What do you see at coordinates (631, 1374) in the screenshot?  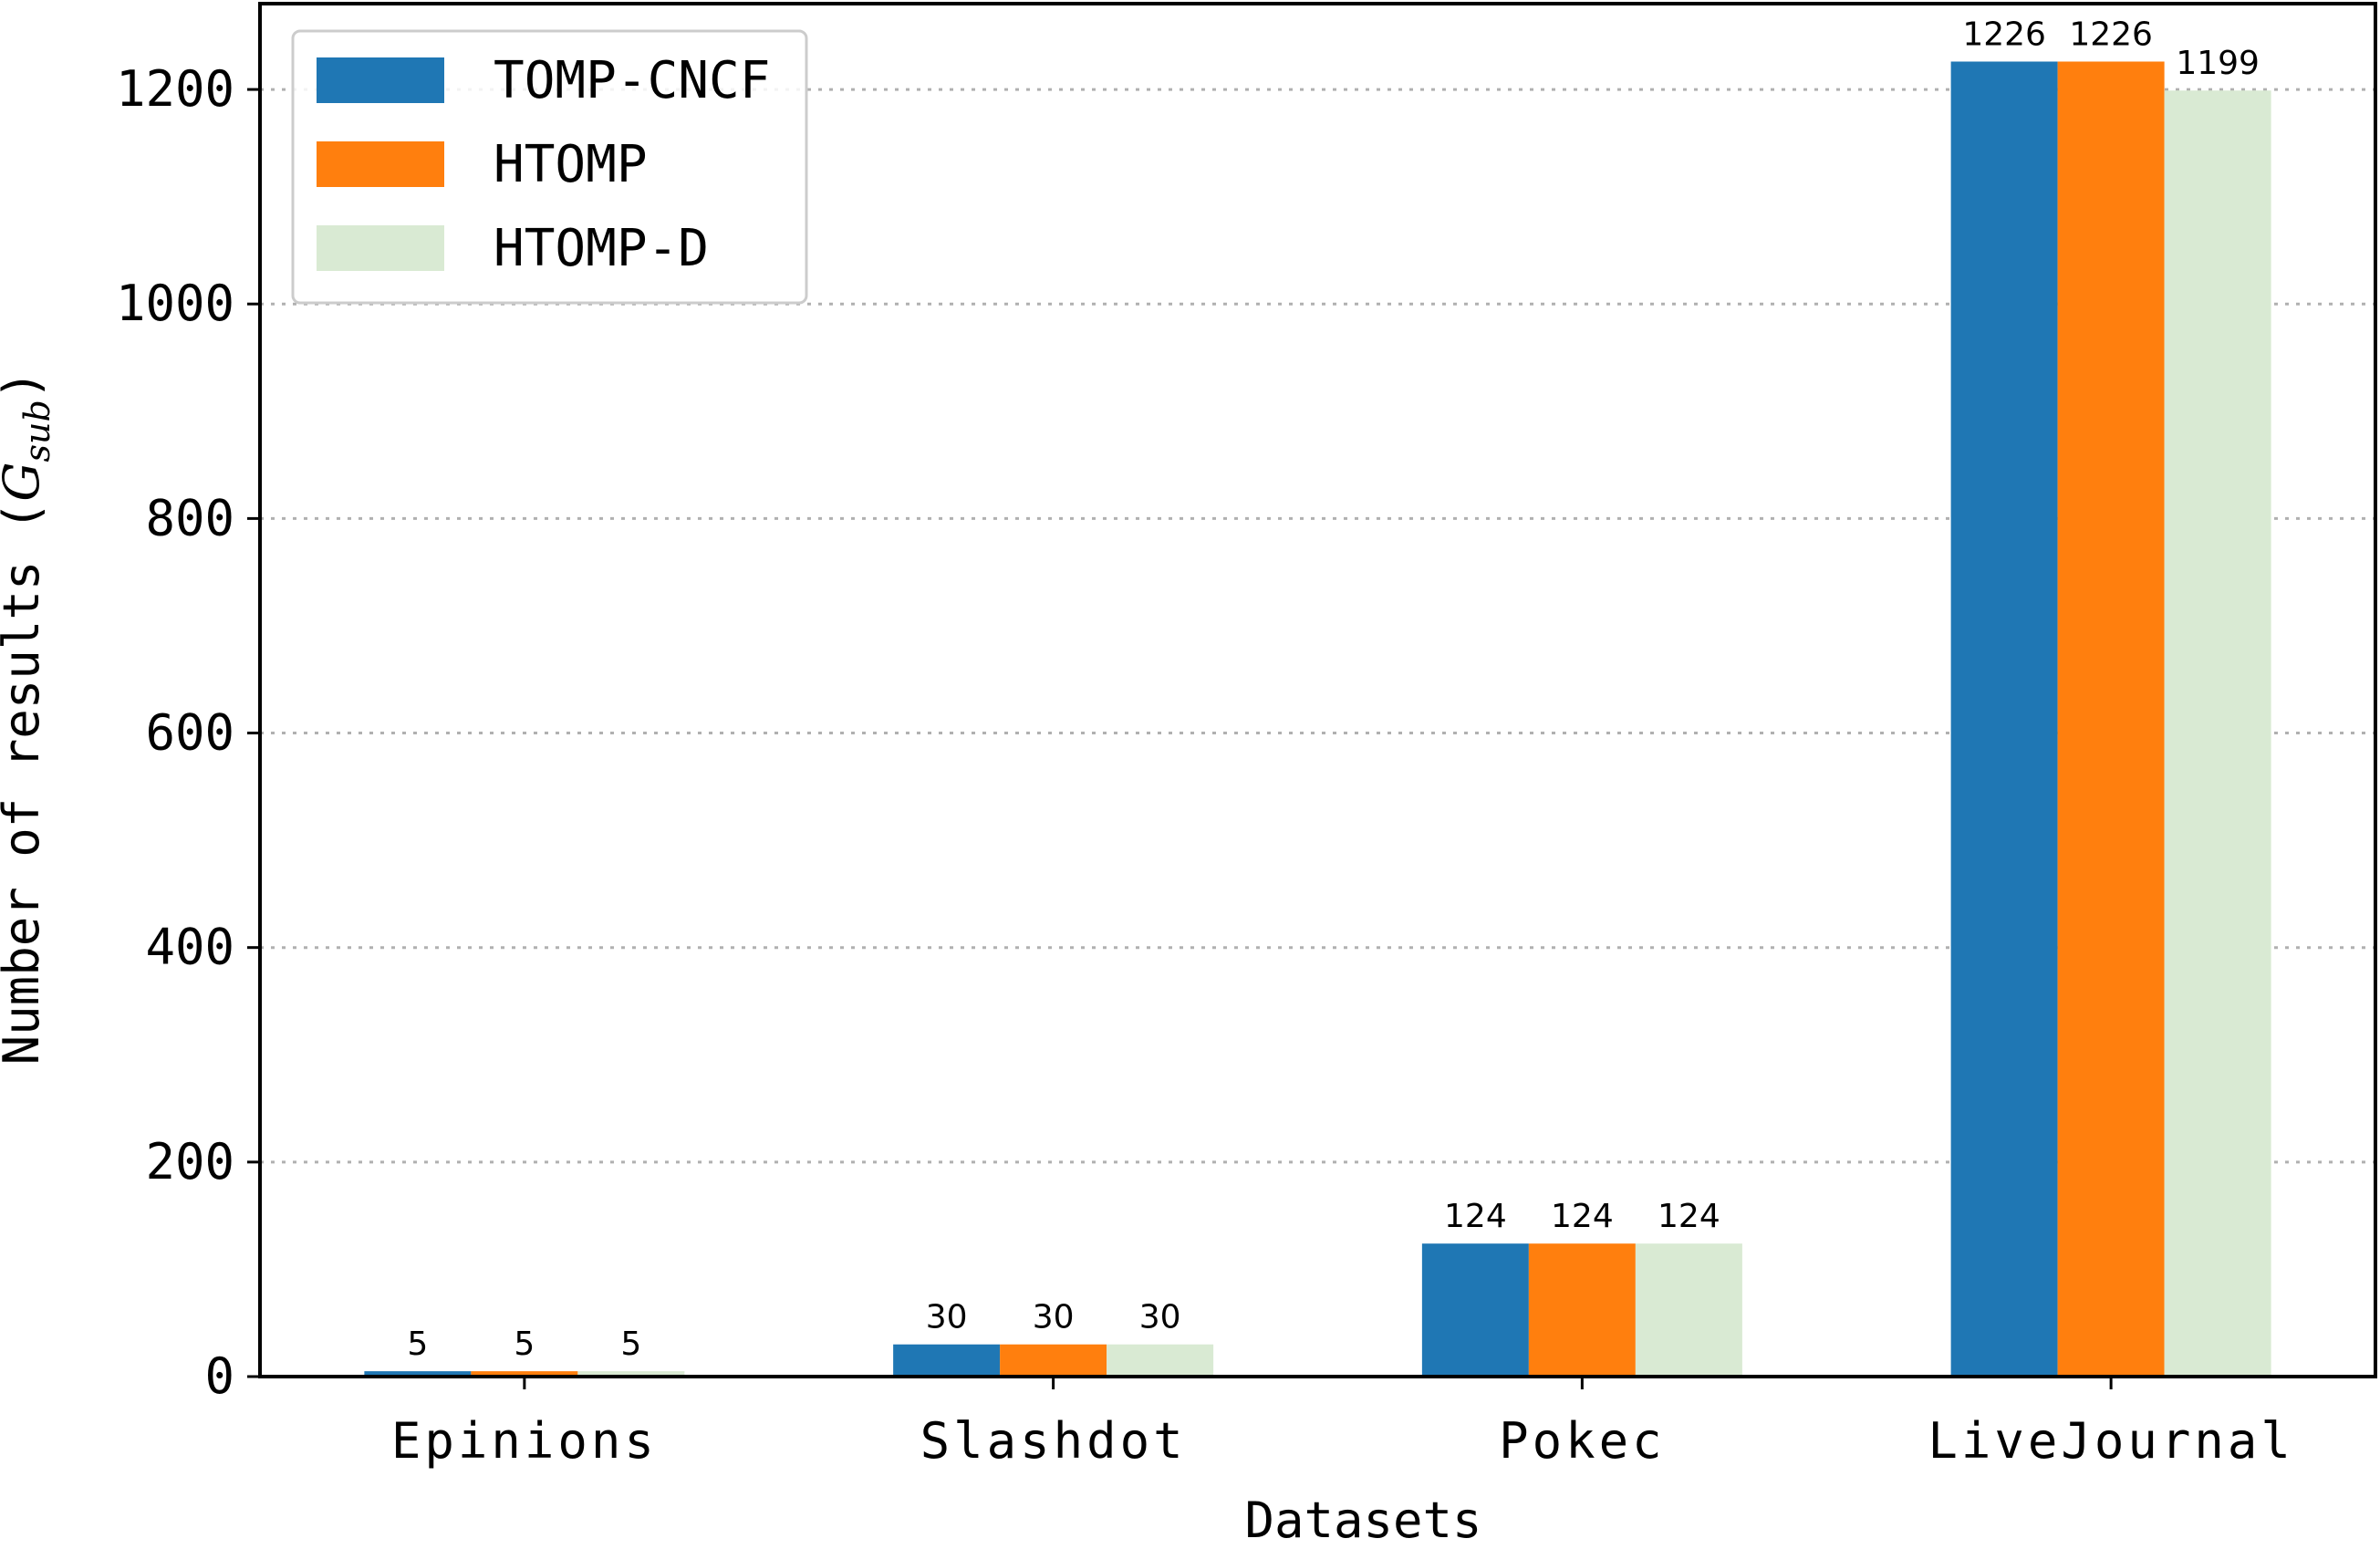 I see `bar-htomp-d-epinions` at bounding box center [631, 1374].